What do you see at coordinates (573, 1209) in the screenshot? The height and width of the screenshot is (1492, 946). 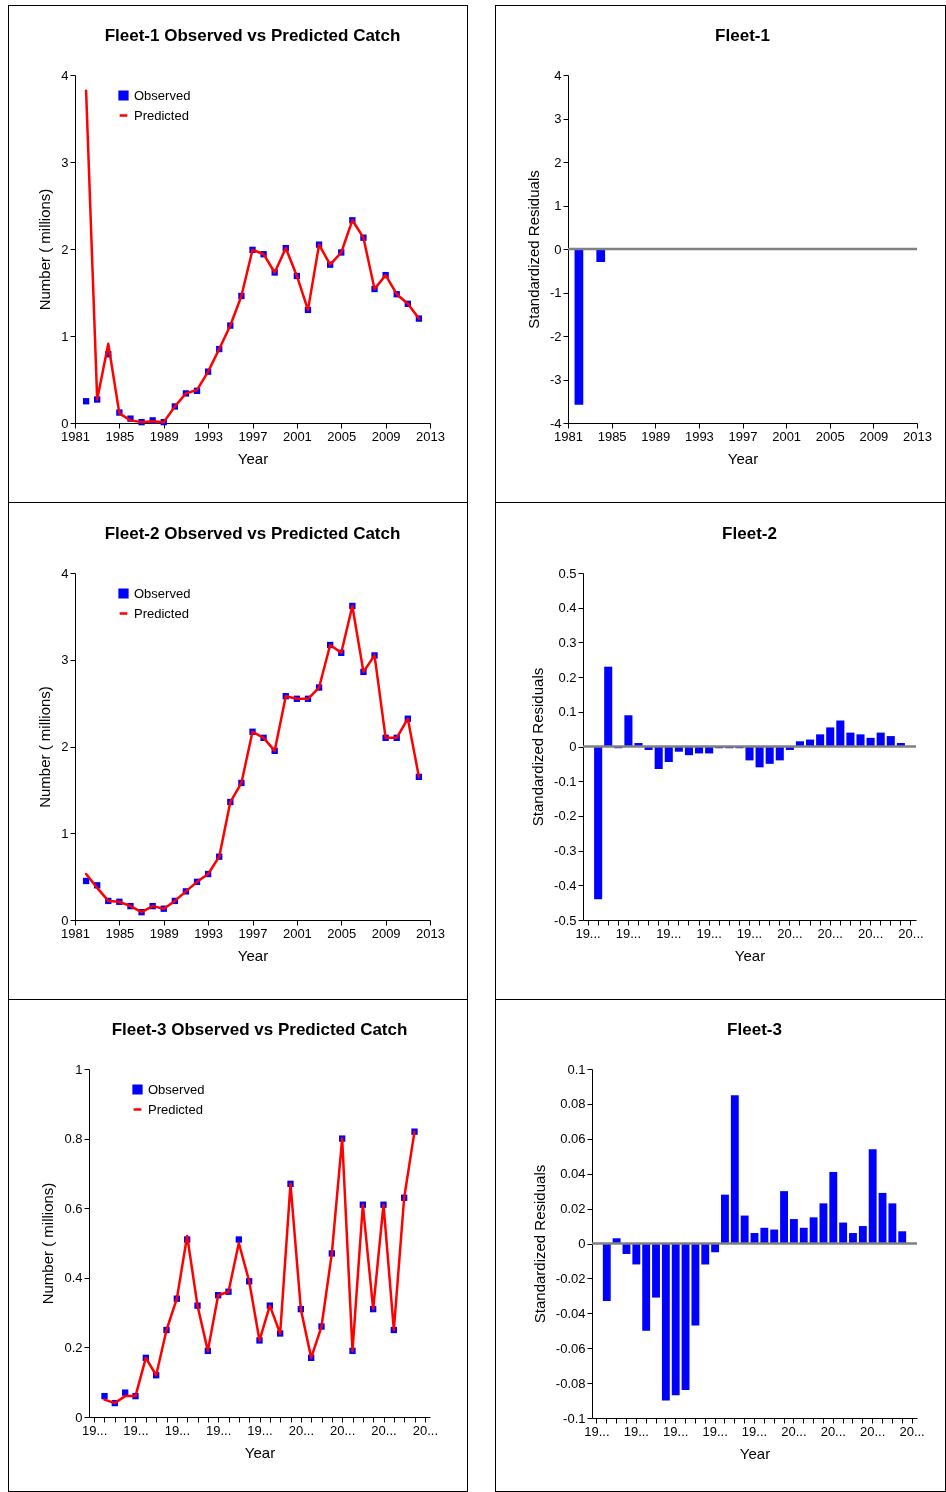 I see `y-tick-label: 0.02` at bounding box center [573, 1209].